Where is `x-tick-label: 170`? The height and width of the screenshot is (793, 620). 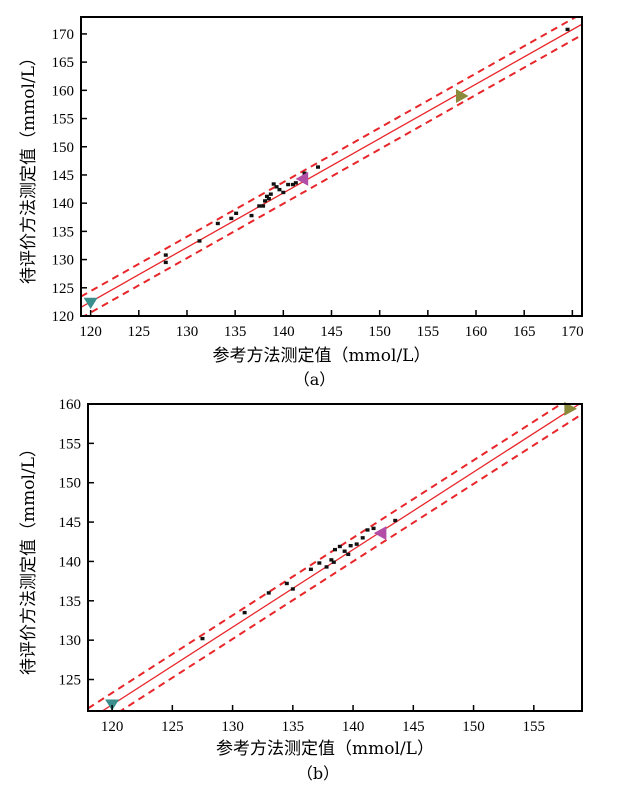
x-tick-label: 170 is located at coordinates (572, 332).